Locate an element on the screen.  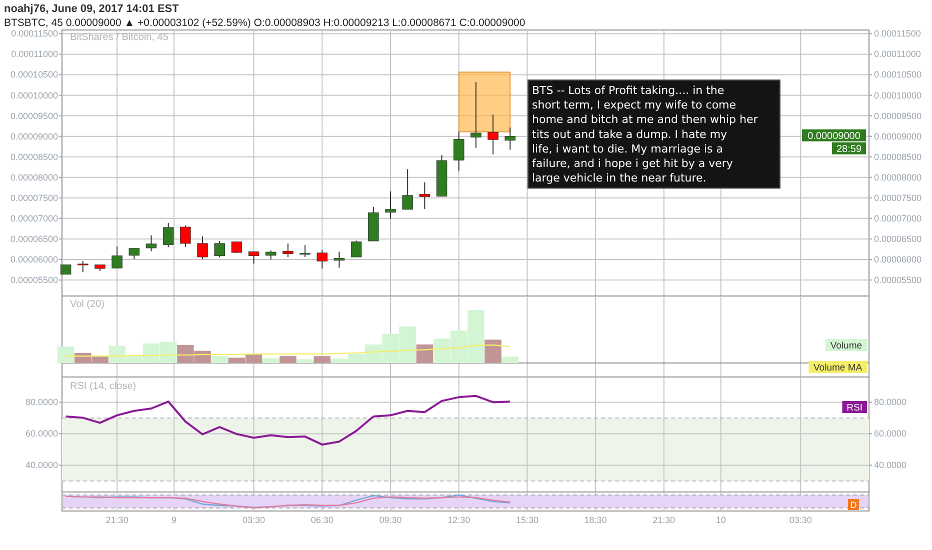
y-tick-label: 0.00008500 is located at coordinates (34, 157).